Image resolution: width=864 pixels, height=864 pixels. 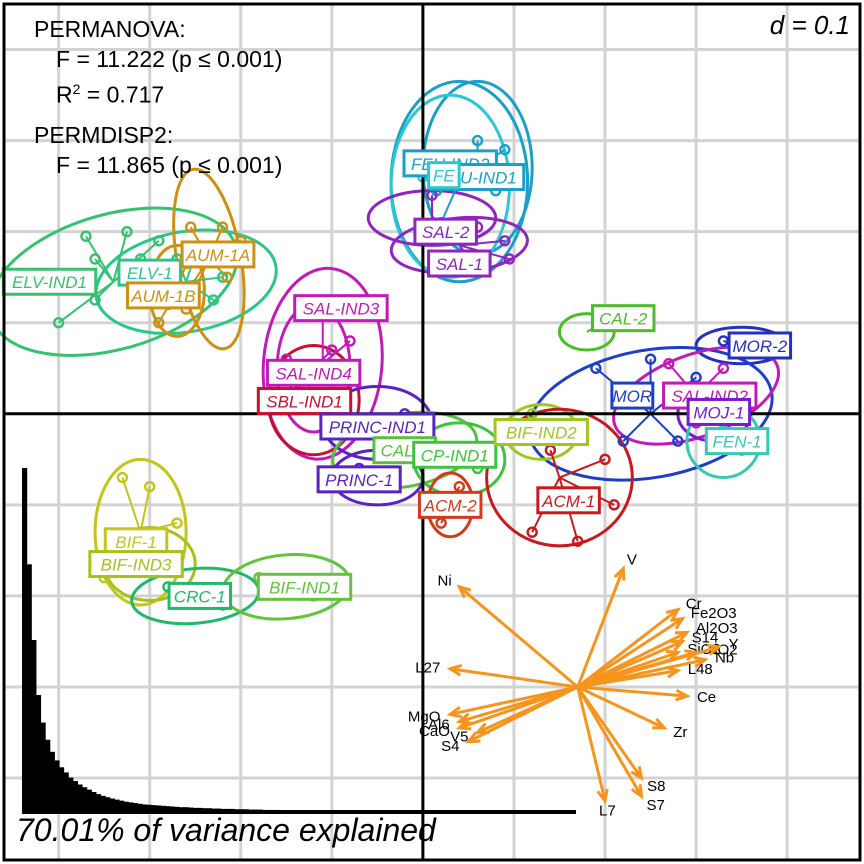 What do you see at coordinates (304, 587) in the screenshot?
I see `group-label-bif-ind1: BIF-IND1` at bounding box center [304, 587].